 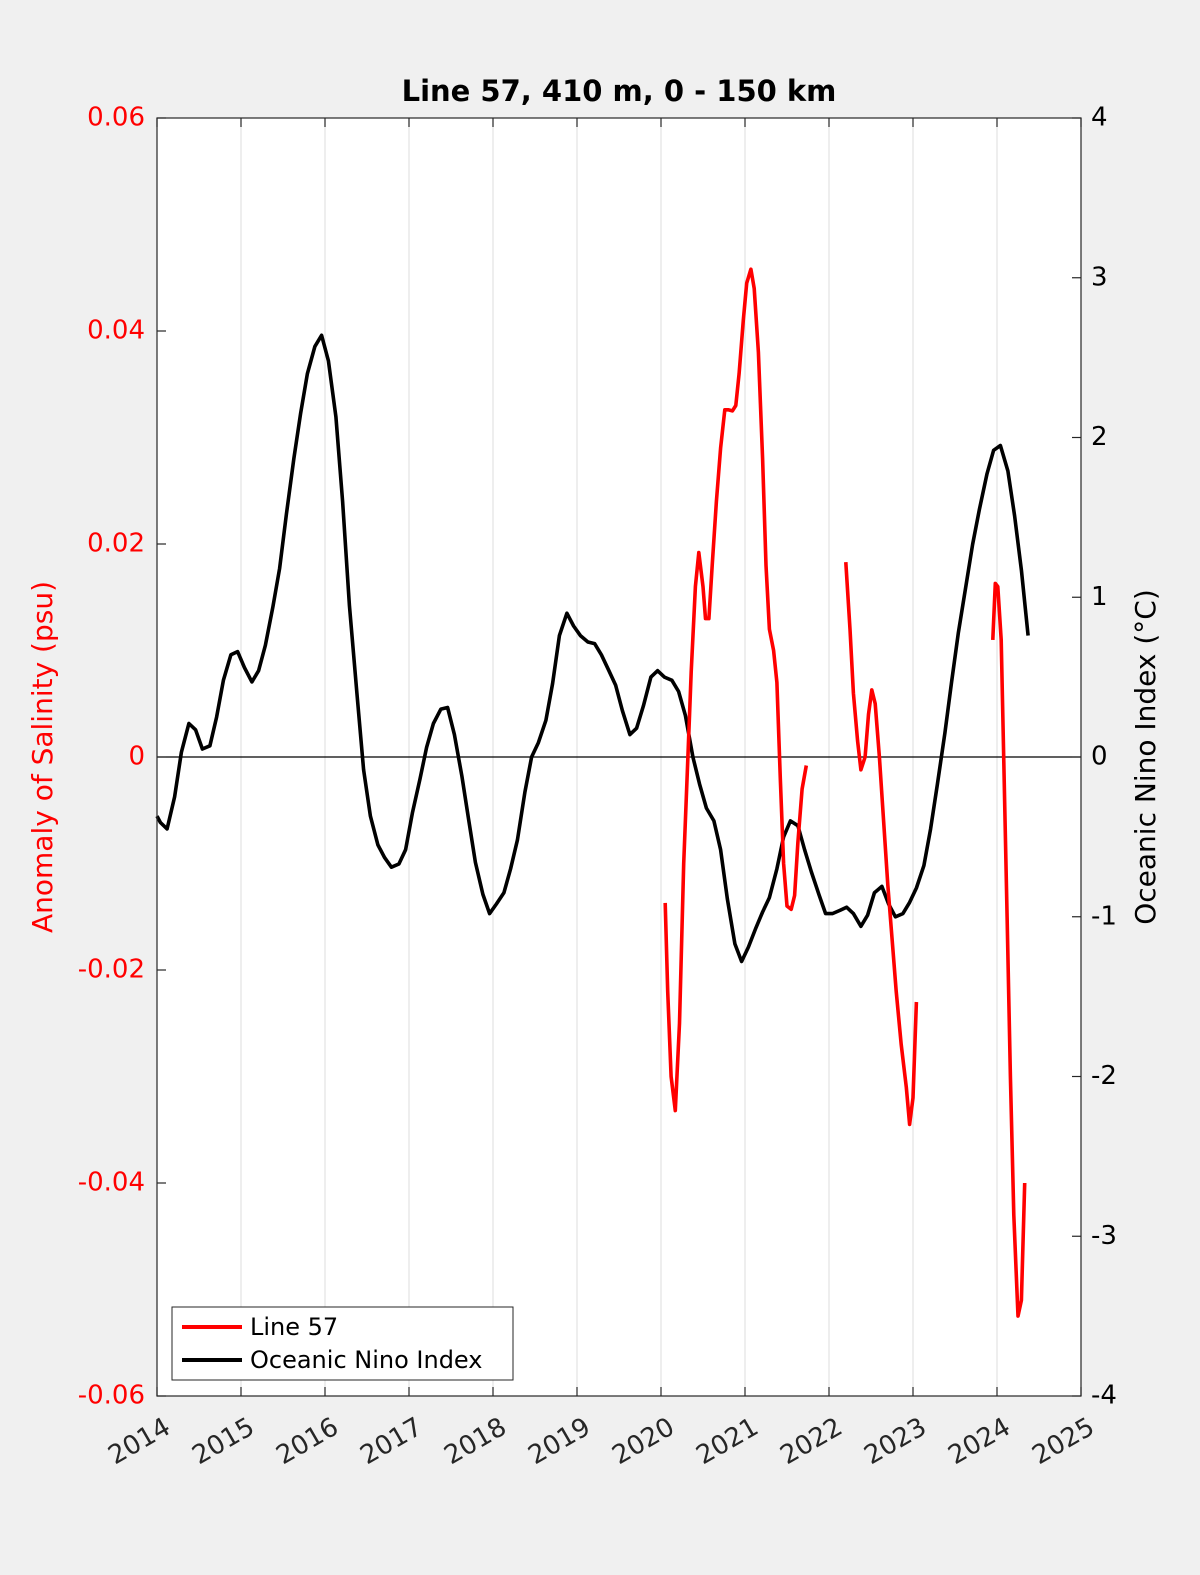 What do you see at coordinates (619, 91) in the screenshot?
I see `chart-title: Line 57, 410 m, 0 - 150 km` at bounding box center [619, 91].